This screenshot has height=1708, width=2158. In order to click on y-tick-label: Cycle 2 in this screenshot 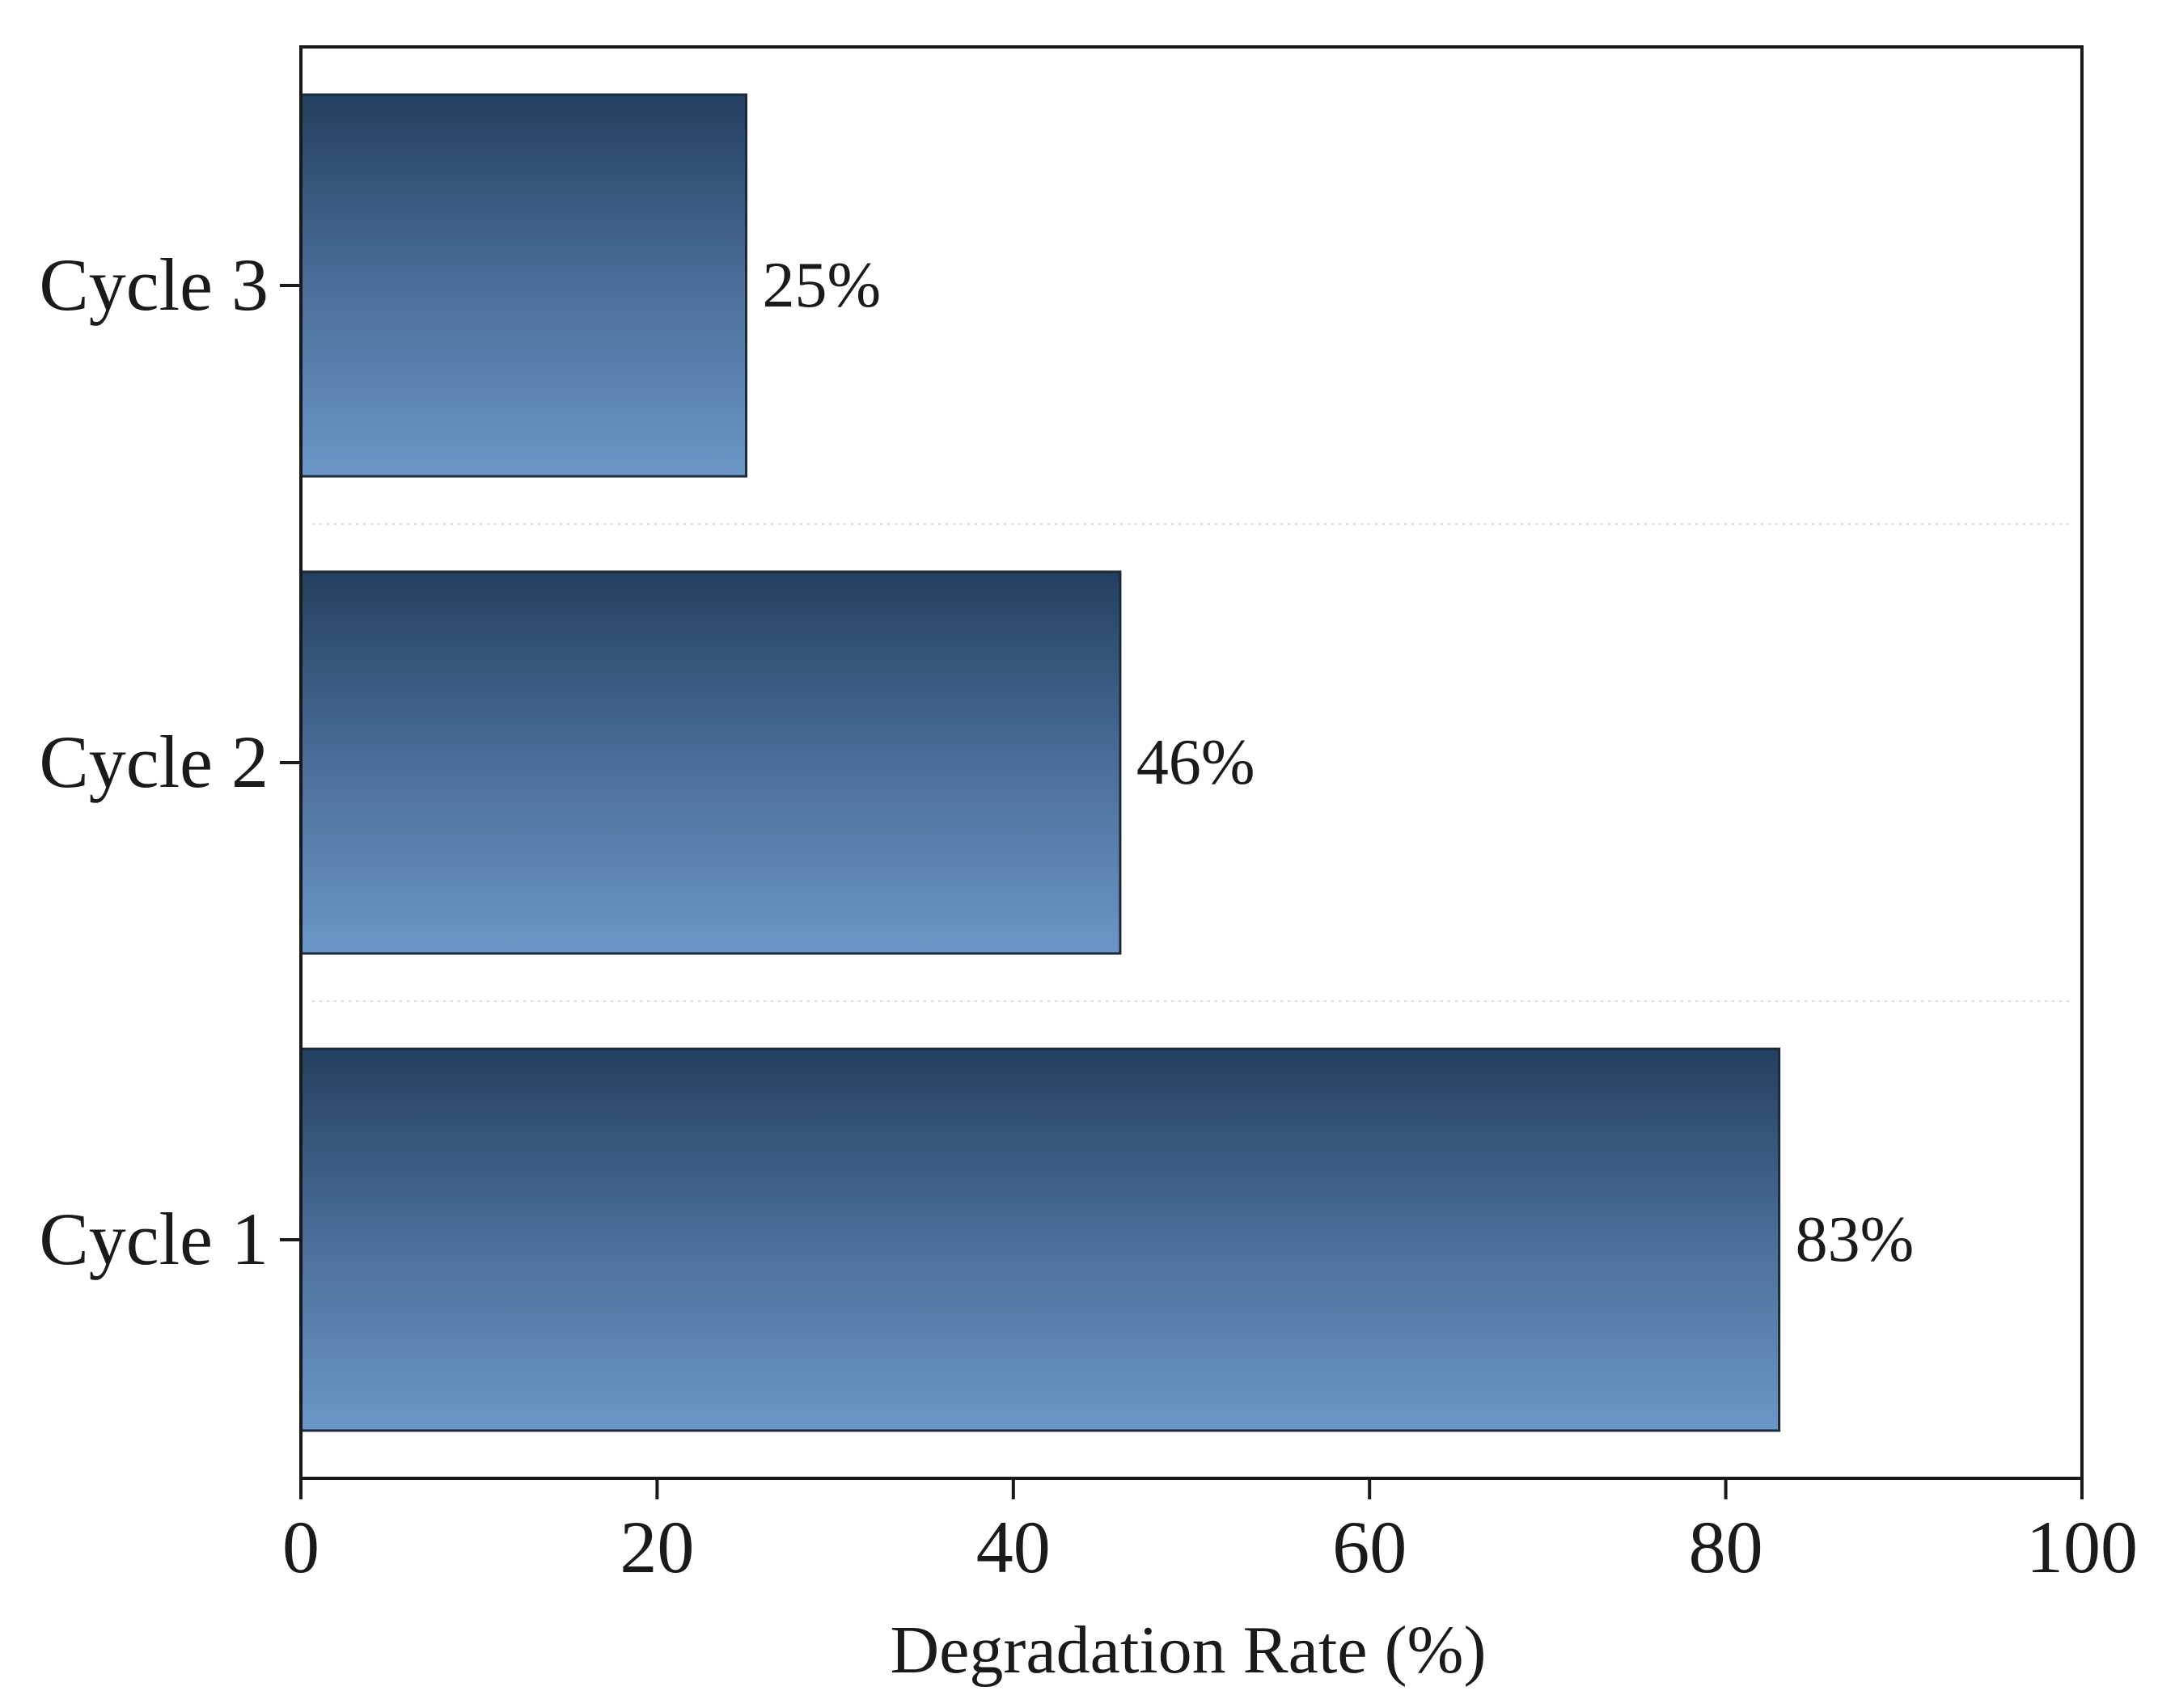, I will do `click(154, 762)`.